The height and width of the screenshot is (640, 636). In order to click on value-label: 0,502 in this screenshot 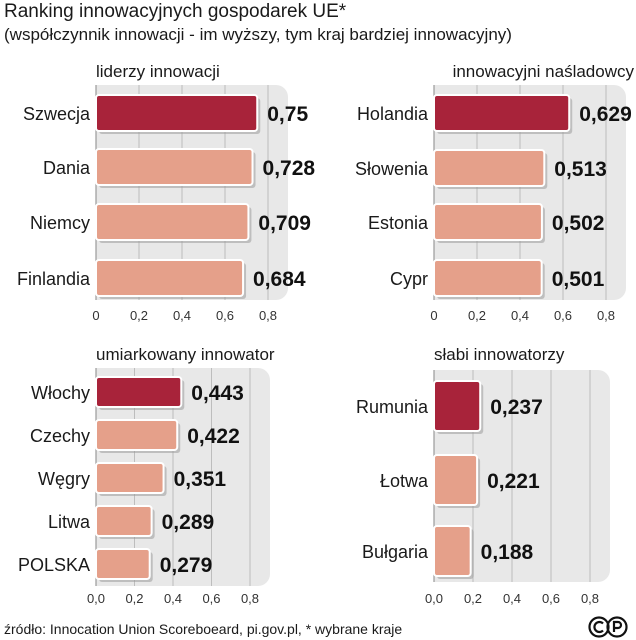, I will do `click(578, 223)`.